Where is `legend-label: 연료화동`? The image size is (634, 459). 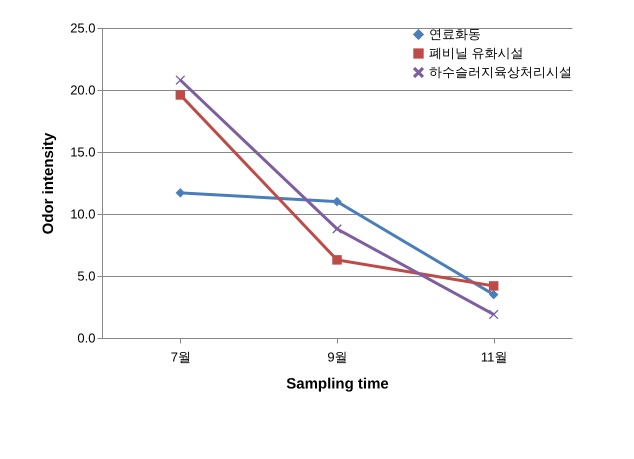
legend-label: 연료화동 is located at coordinates (455, 34).